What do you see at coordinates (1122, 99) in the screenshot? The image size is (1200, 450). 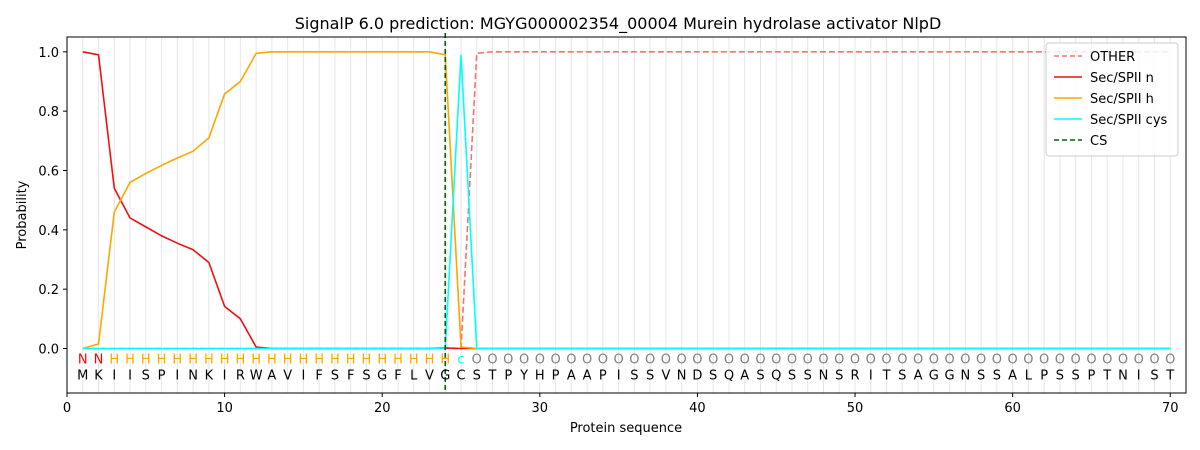 I see `legend-label: Sec/SPII h` at bounding box center [1122, 99].